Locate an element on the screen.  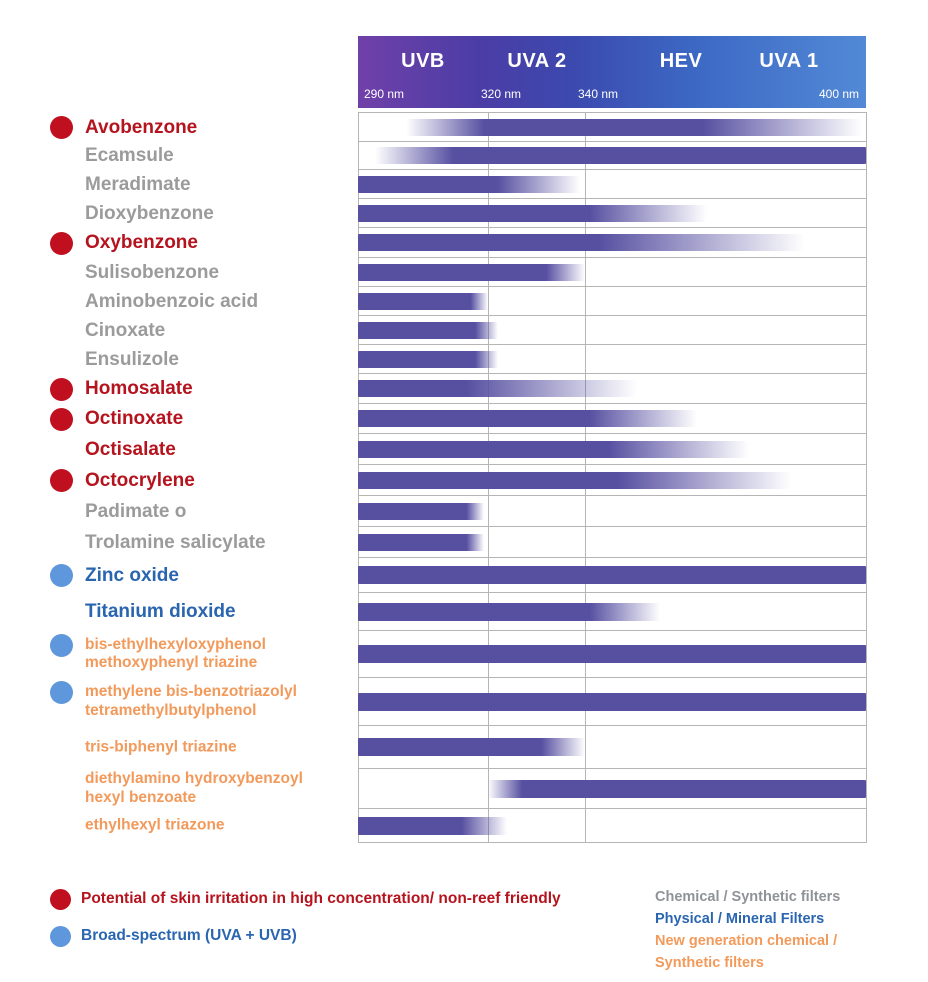
chart-row: Cinoxate is located at coordinates (464, 330).